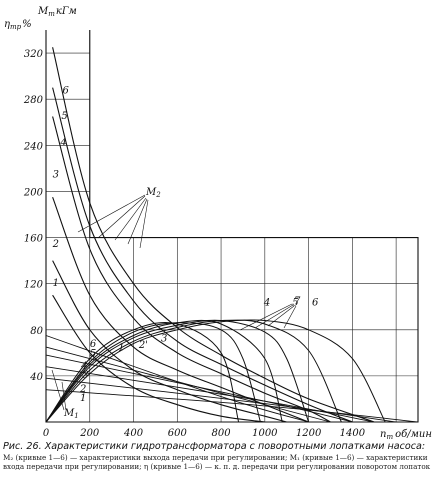  What do you see at coordinates (33, 146) in the screenshot?
I see `y-tick-label: 240` at bounding box center [33, 146].